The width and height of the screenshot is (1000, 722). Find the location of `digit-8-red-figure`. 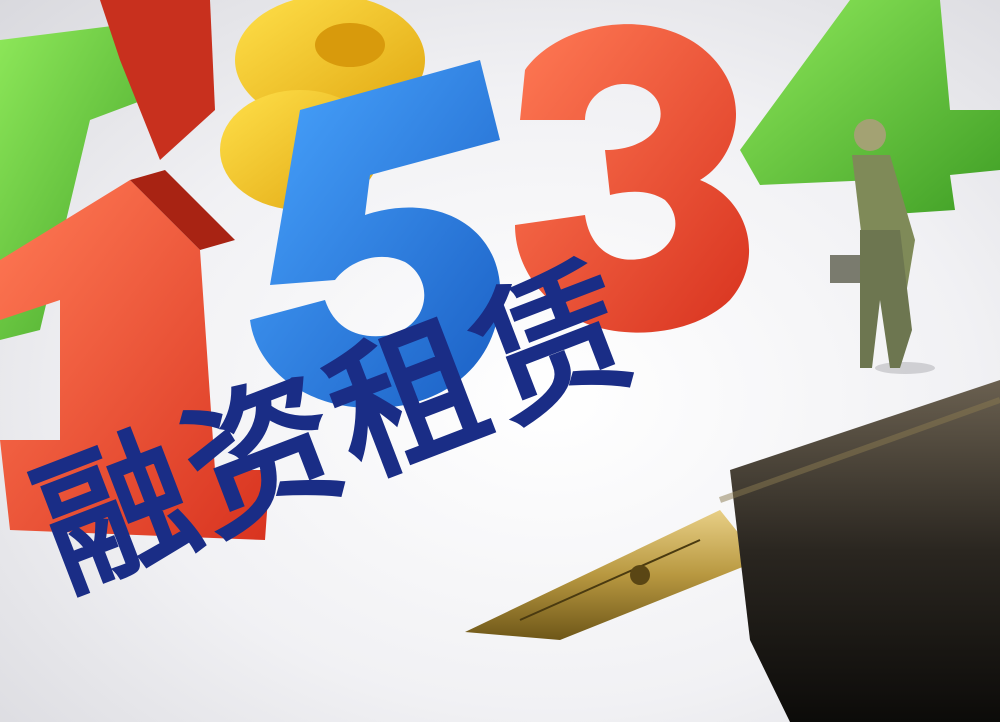

digit-8-red-figure is located at coordinates (157, 80).